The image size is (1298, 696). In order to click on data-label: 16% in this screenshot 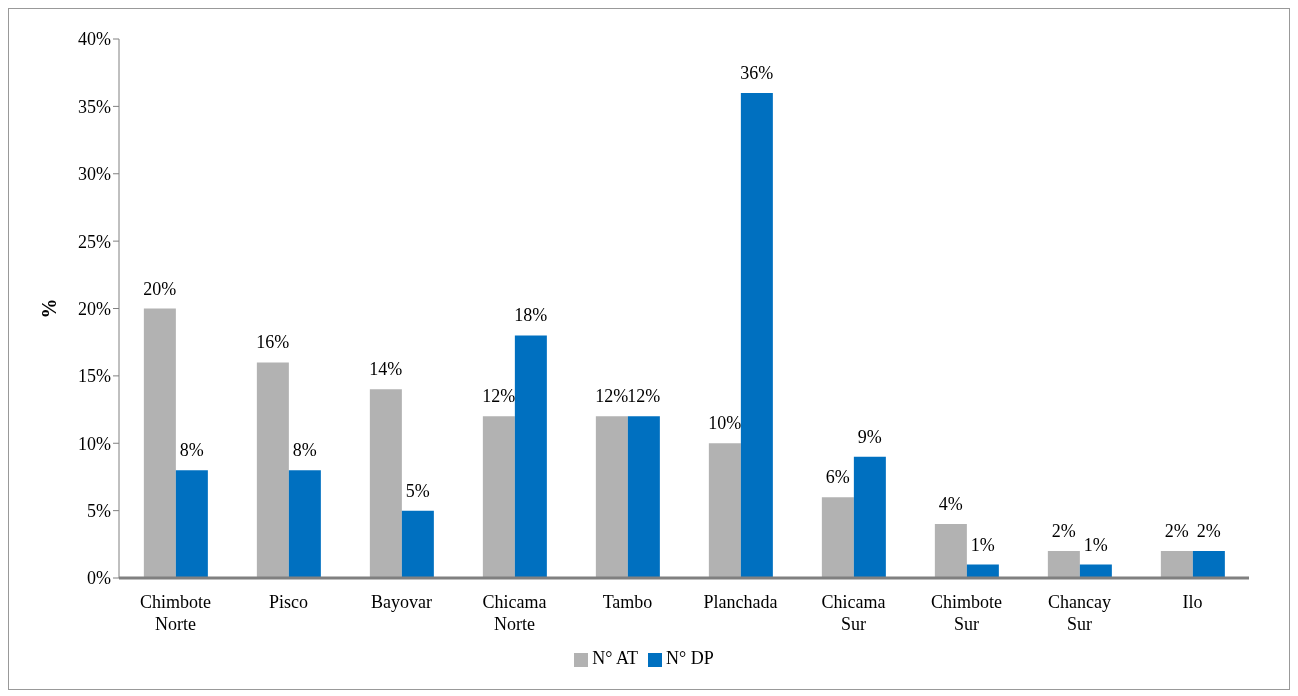, I will do `click(273, 342)`.